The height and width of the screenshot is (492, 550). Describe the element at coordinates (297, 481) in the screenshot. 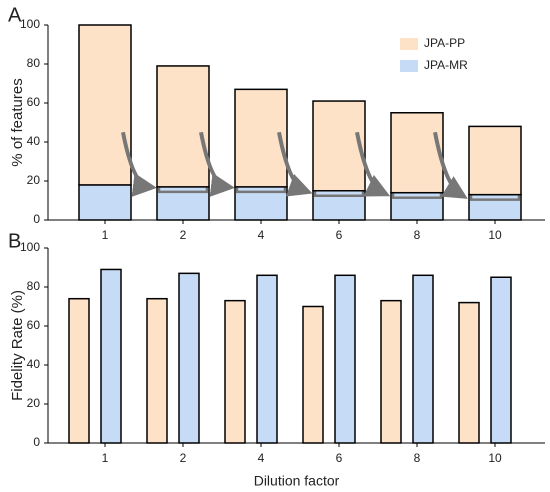

I see `x-axis-label: Dilution factor` at that location.